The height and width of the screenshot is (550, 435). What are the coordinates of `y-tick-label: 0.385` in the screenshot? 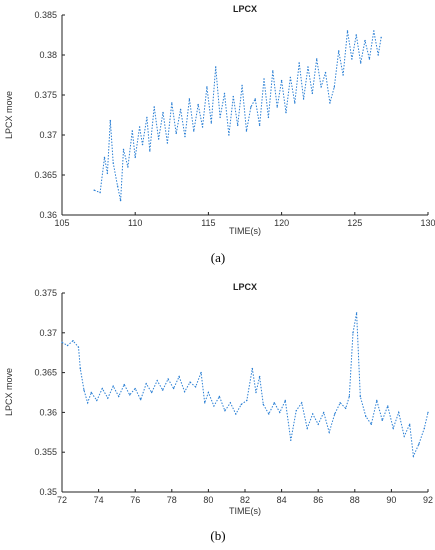 It's located at (45, 15).